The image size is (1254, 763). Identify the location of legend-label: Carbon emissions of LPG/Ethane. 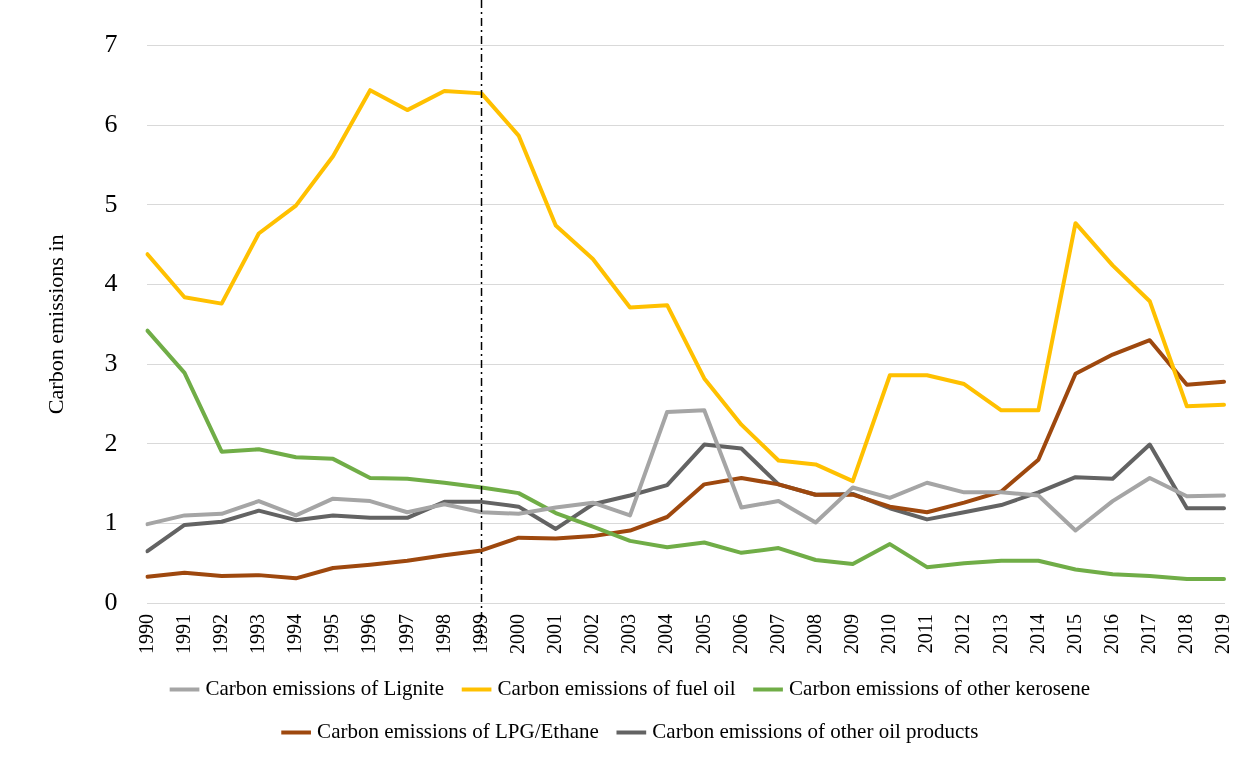
(458, 731).